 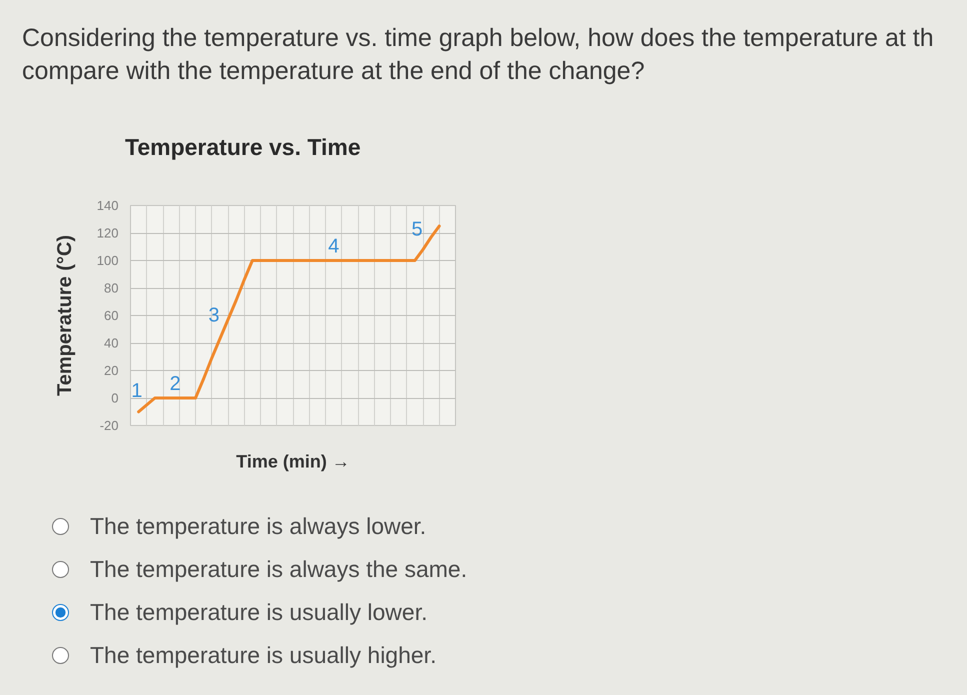 I want to click on annotation: 4, so click(x=334, y=247).